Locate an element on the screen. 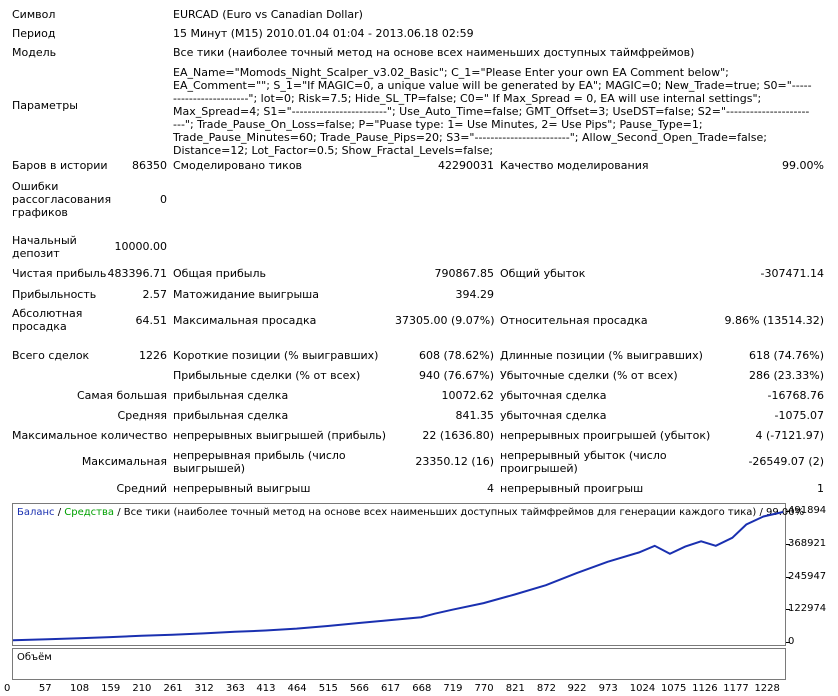 This screenshot has height=696, width=838. x-tick-label: 1228 is located at coordinates (767, 688).